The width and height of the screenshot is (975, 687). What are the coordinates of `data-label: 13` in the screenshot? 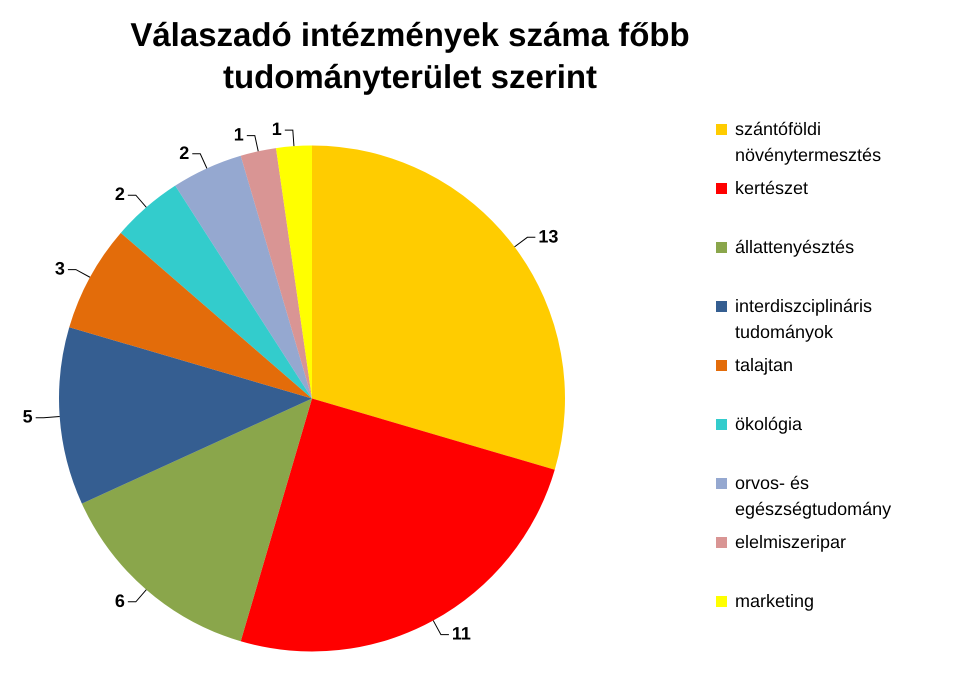 It's located at (548, 236).